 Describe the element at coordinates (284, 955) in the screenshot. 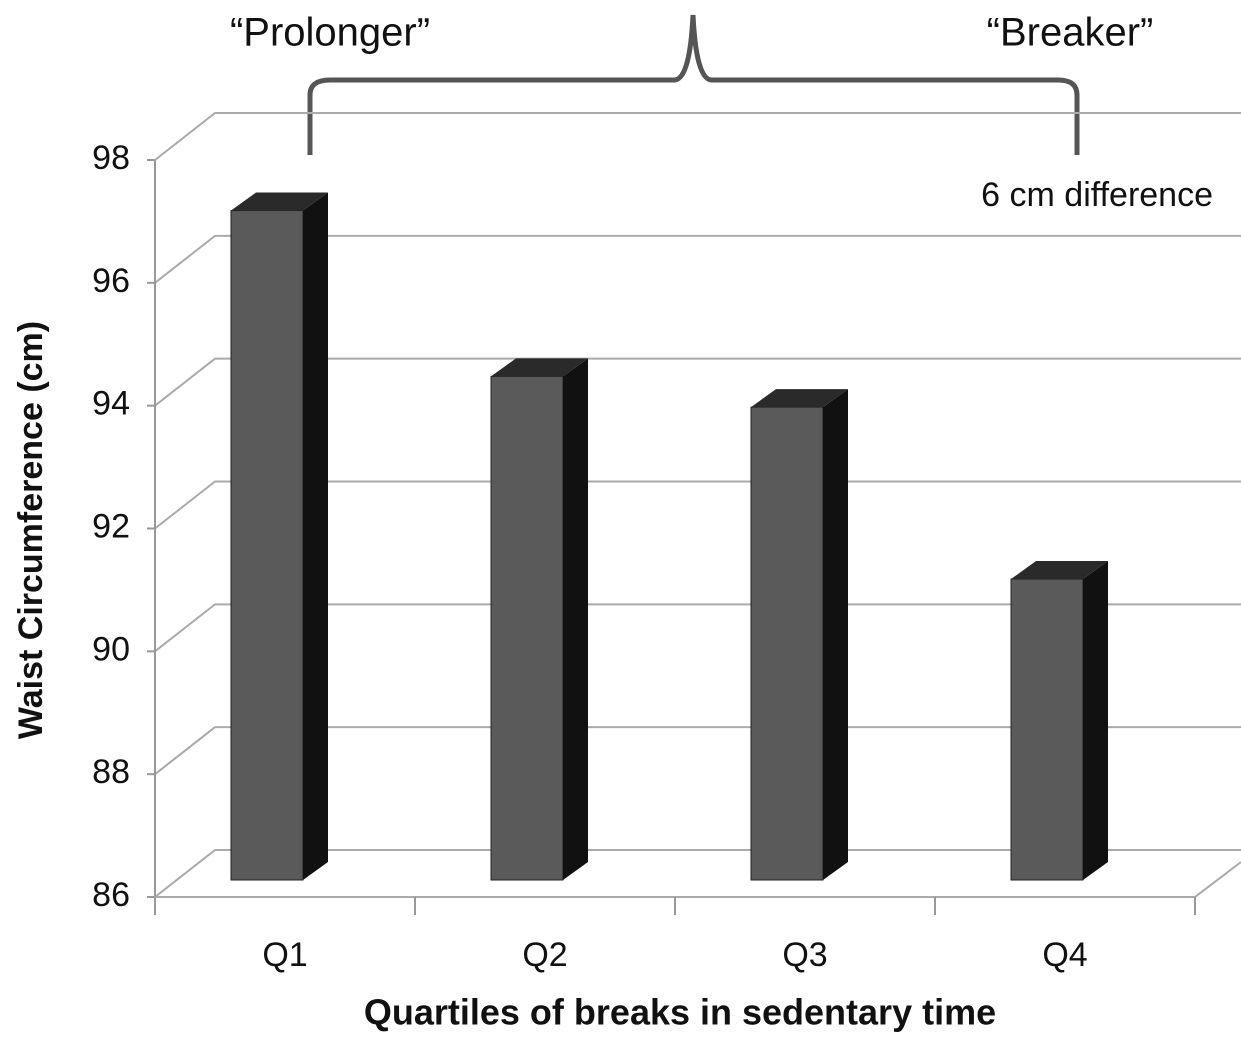

I see `x-tick-label: Q1` at that location.